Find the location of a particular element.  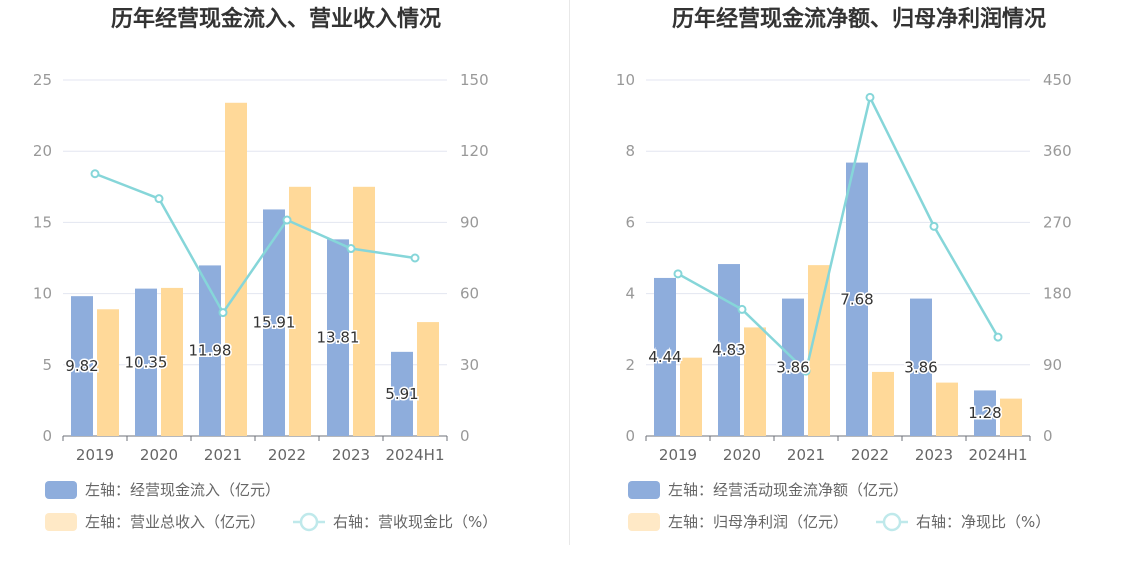

chart-title: 历年经营现金流净额、归母净利润情况 is located at coordinates (859, 19).